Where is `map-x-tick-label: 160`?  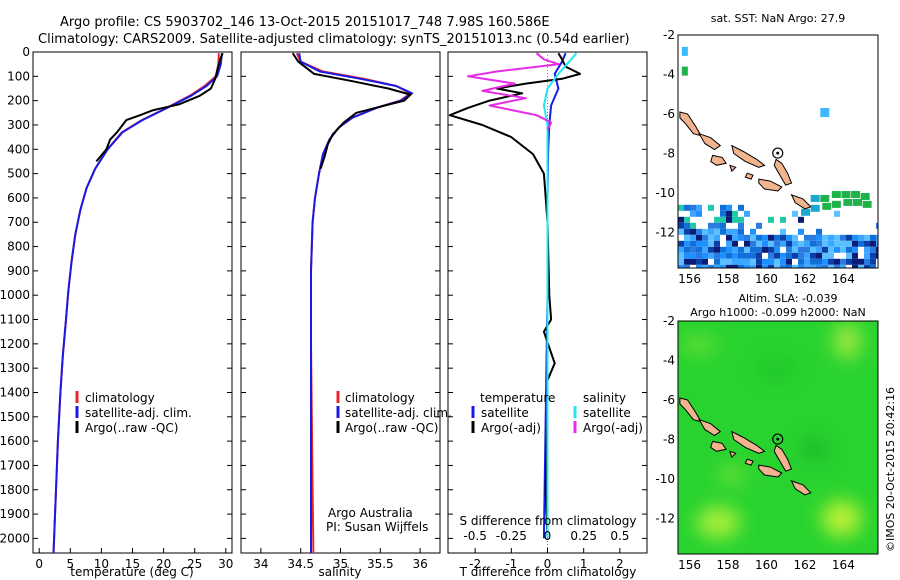
map-x-tick-label: 160 is located at coordinates (766, 565).